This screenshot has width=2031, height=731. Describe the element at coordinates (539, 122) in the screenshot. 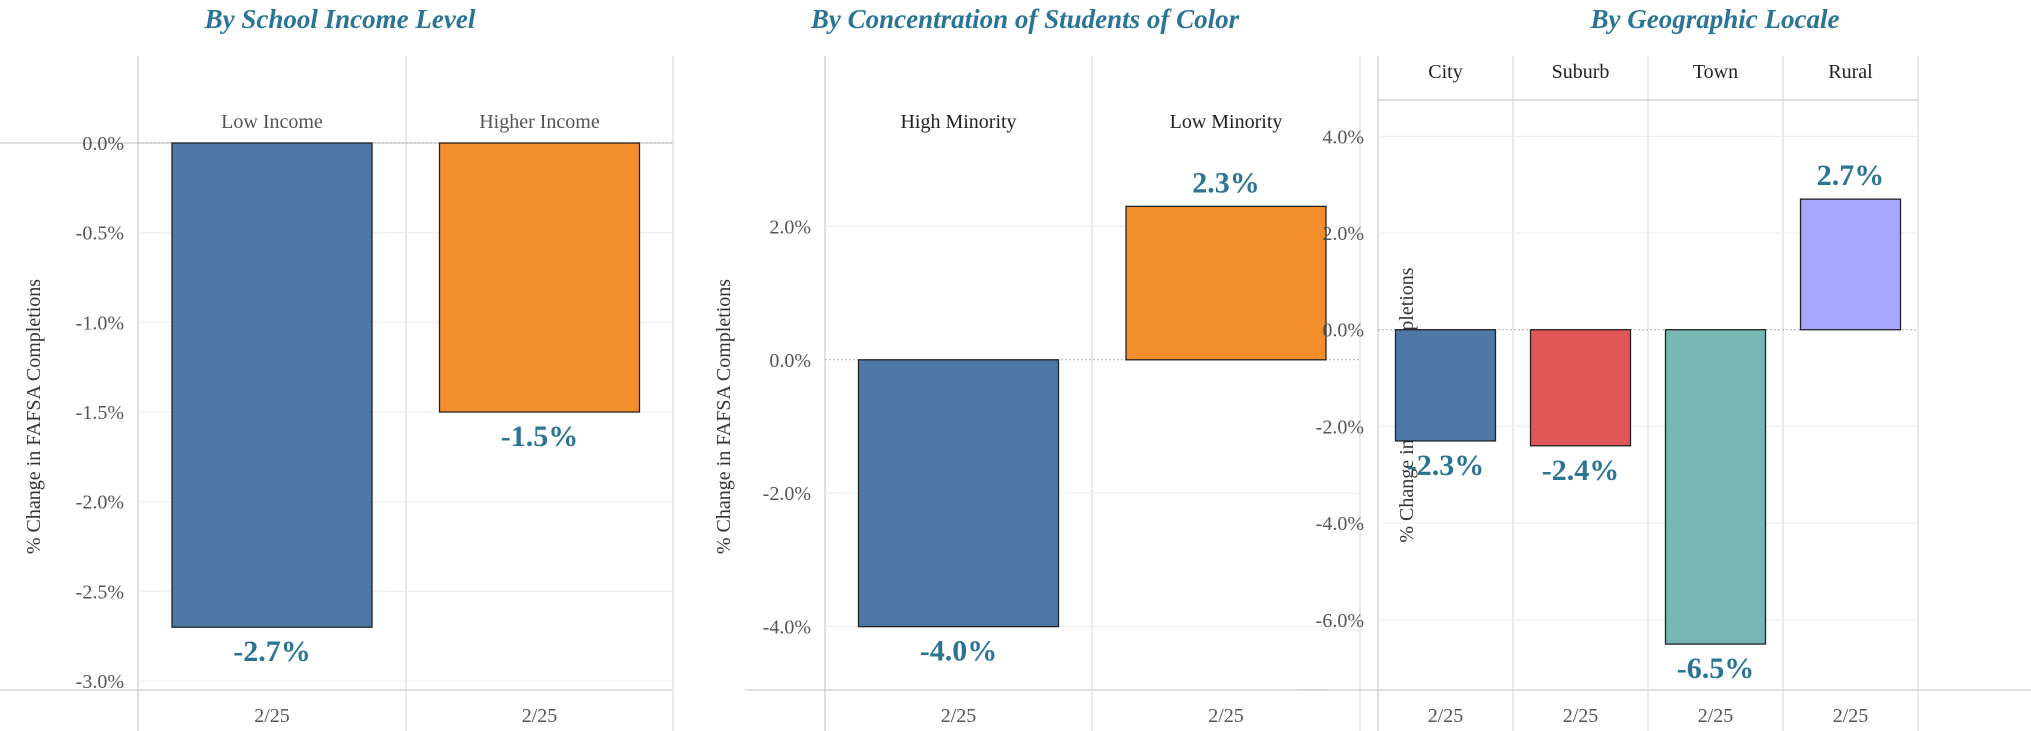

I see `category-label: Higher Income` at that location.